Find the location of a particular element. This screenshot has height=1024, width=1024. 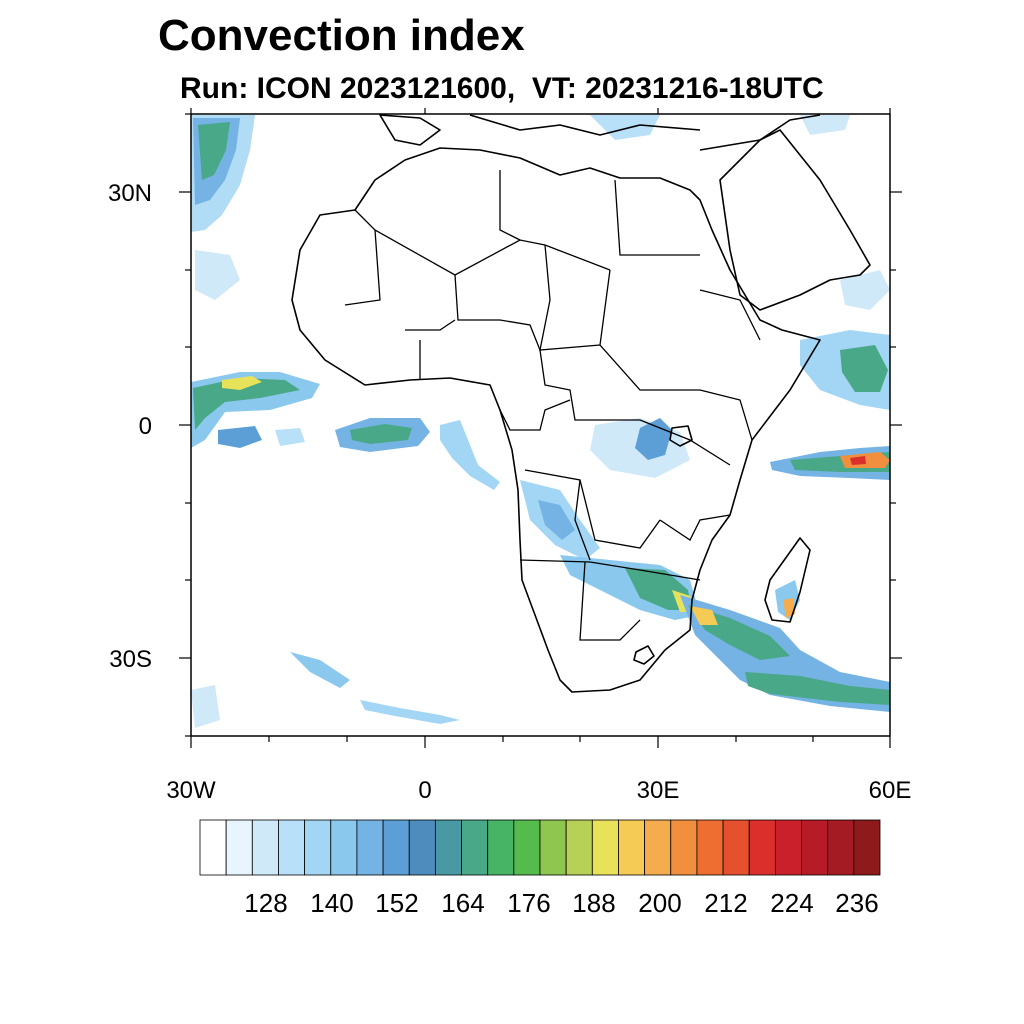

convection-nw-atlantic-core2 is located at coordinates (214, 151).